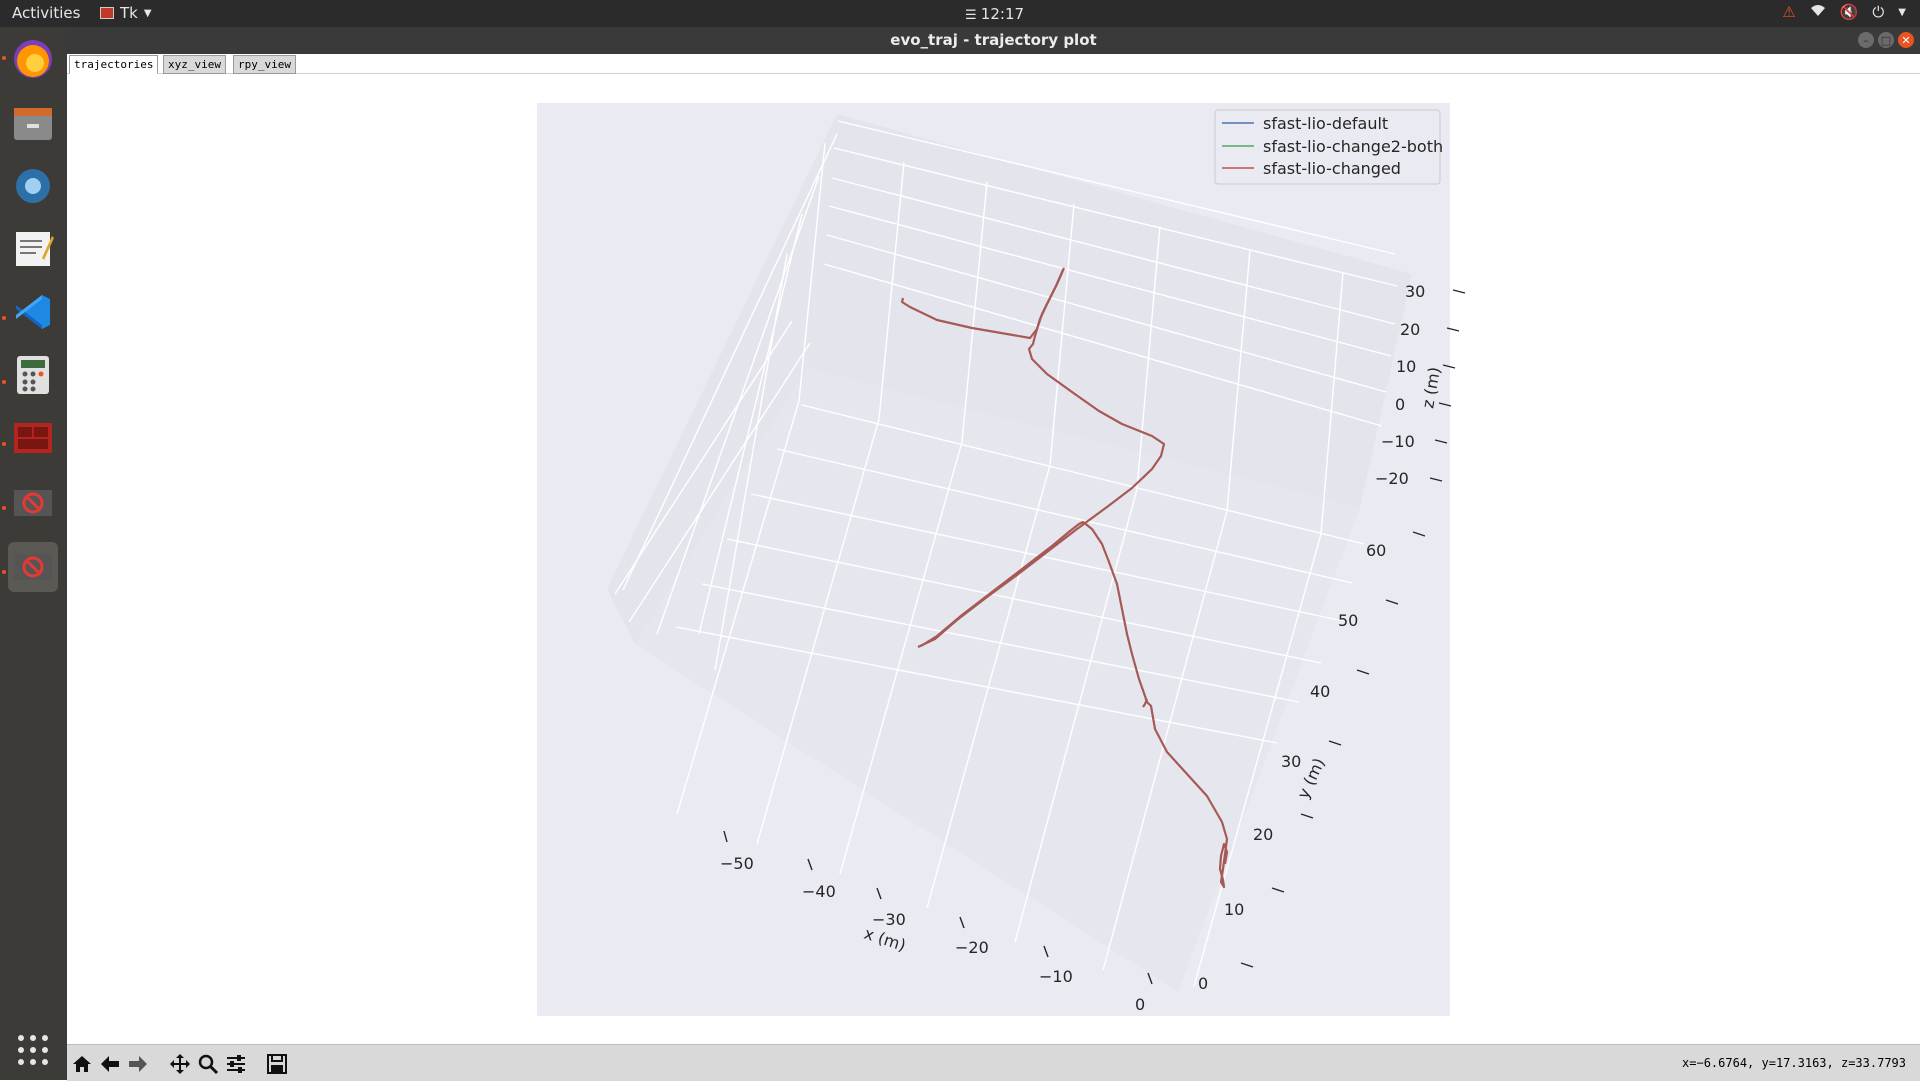  I want to click on z-tick-label: 20, so click(1410, 329).